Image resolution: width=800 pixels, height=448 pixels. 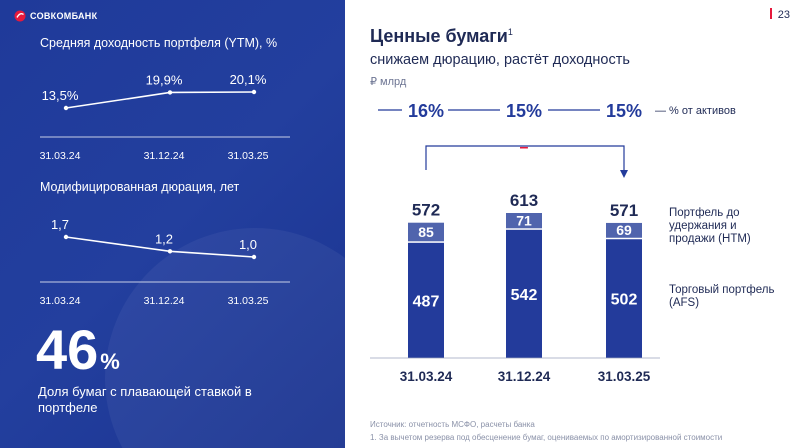 What do you see at coordinates (500, 60) in the screenshot?
I see `page-subtitle: снижаем дюрацию, растёт доходность` at bounding box center [500, 60].